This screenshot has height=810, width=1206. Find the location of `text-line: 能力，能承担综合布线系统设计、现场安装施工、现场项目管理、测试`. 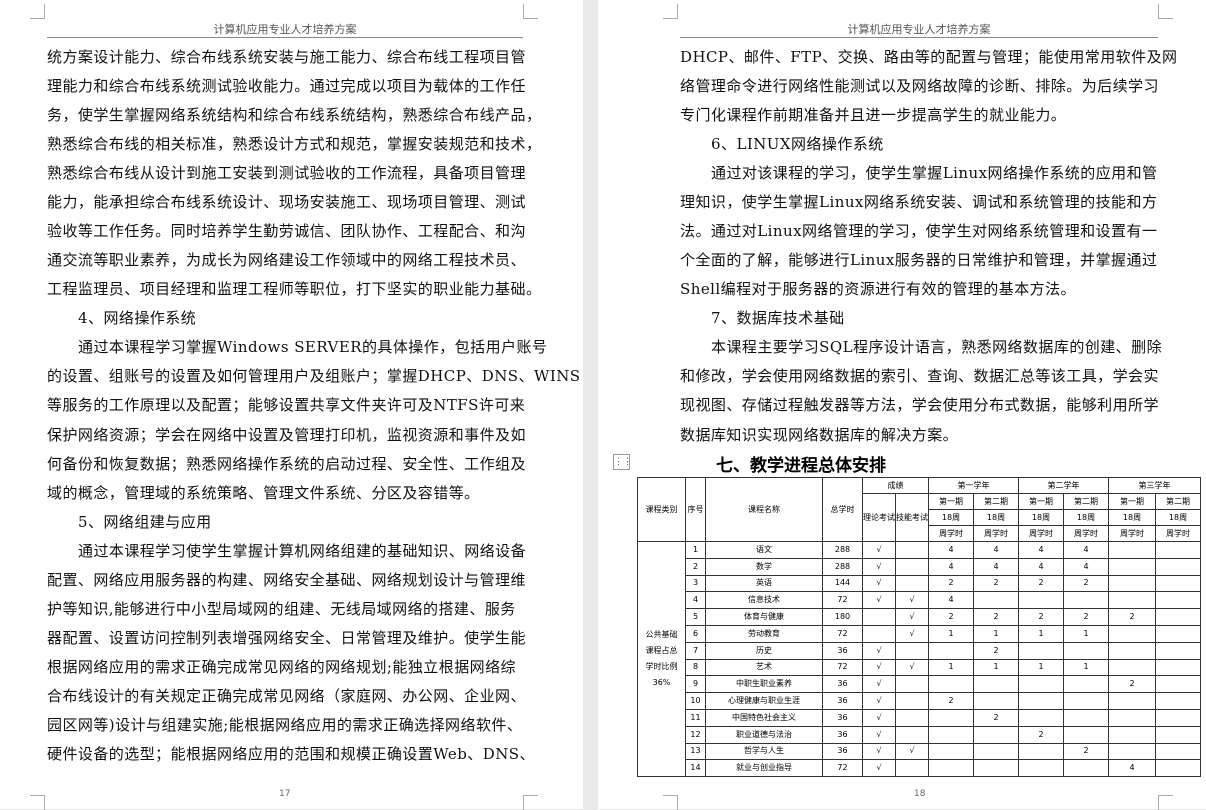

text-line: 能力，能承担综合布线系统设计、现场安装施工、现场项目管理、测试 is located at coordinates (286, 202).